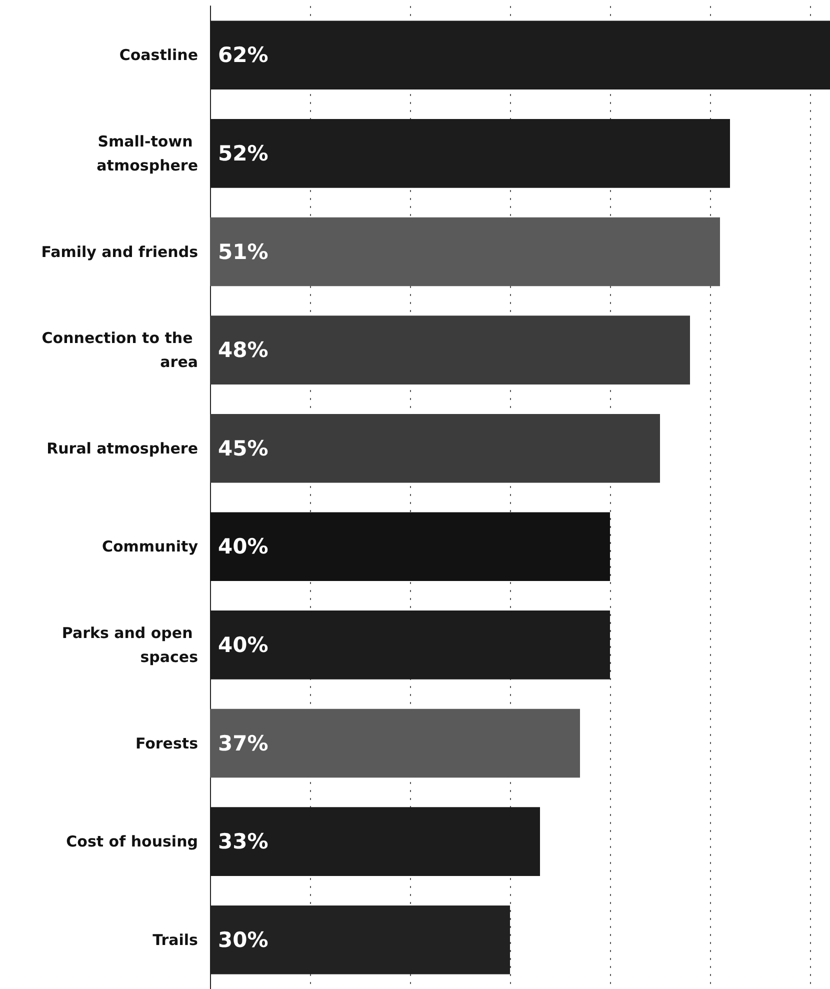 The width and height of the screenshot is (830, 989). I want to click on data-label: 45%, so click(243, 448).